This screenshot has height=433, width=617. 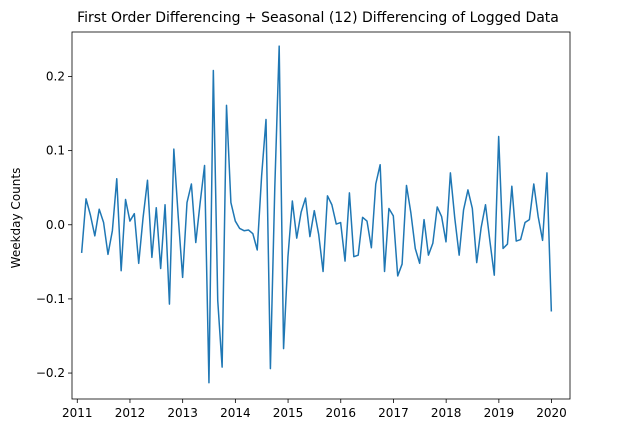 What do you see at coordinates (499, 413) in the screenshot?
I see `x-tick-label: 2019` at bounding box center [499, 413].